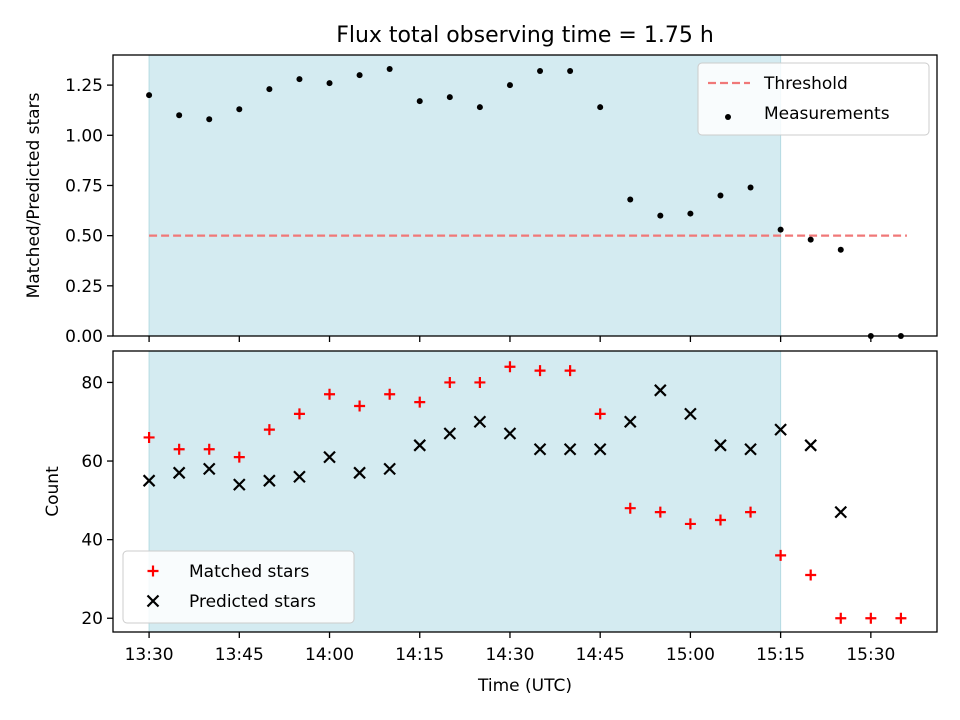  What do you see at coordinates (239, 655) in the screenshot?
I see `x-tick-label: 13:45` at bounding box center [239, 655].